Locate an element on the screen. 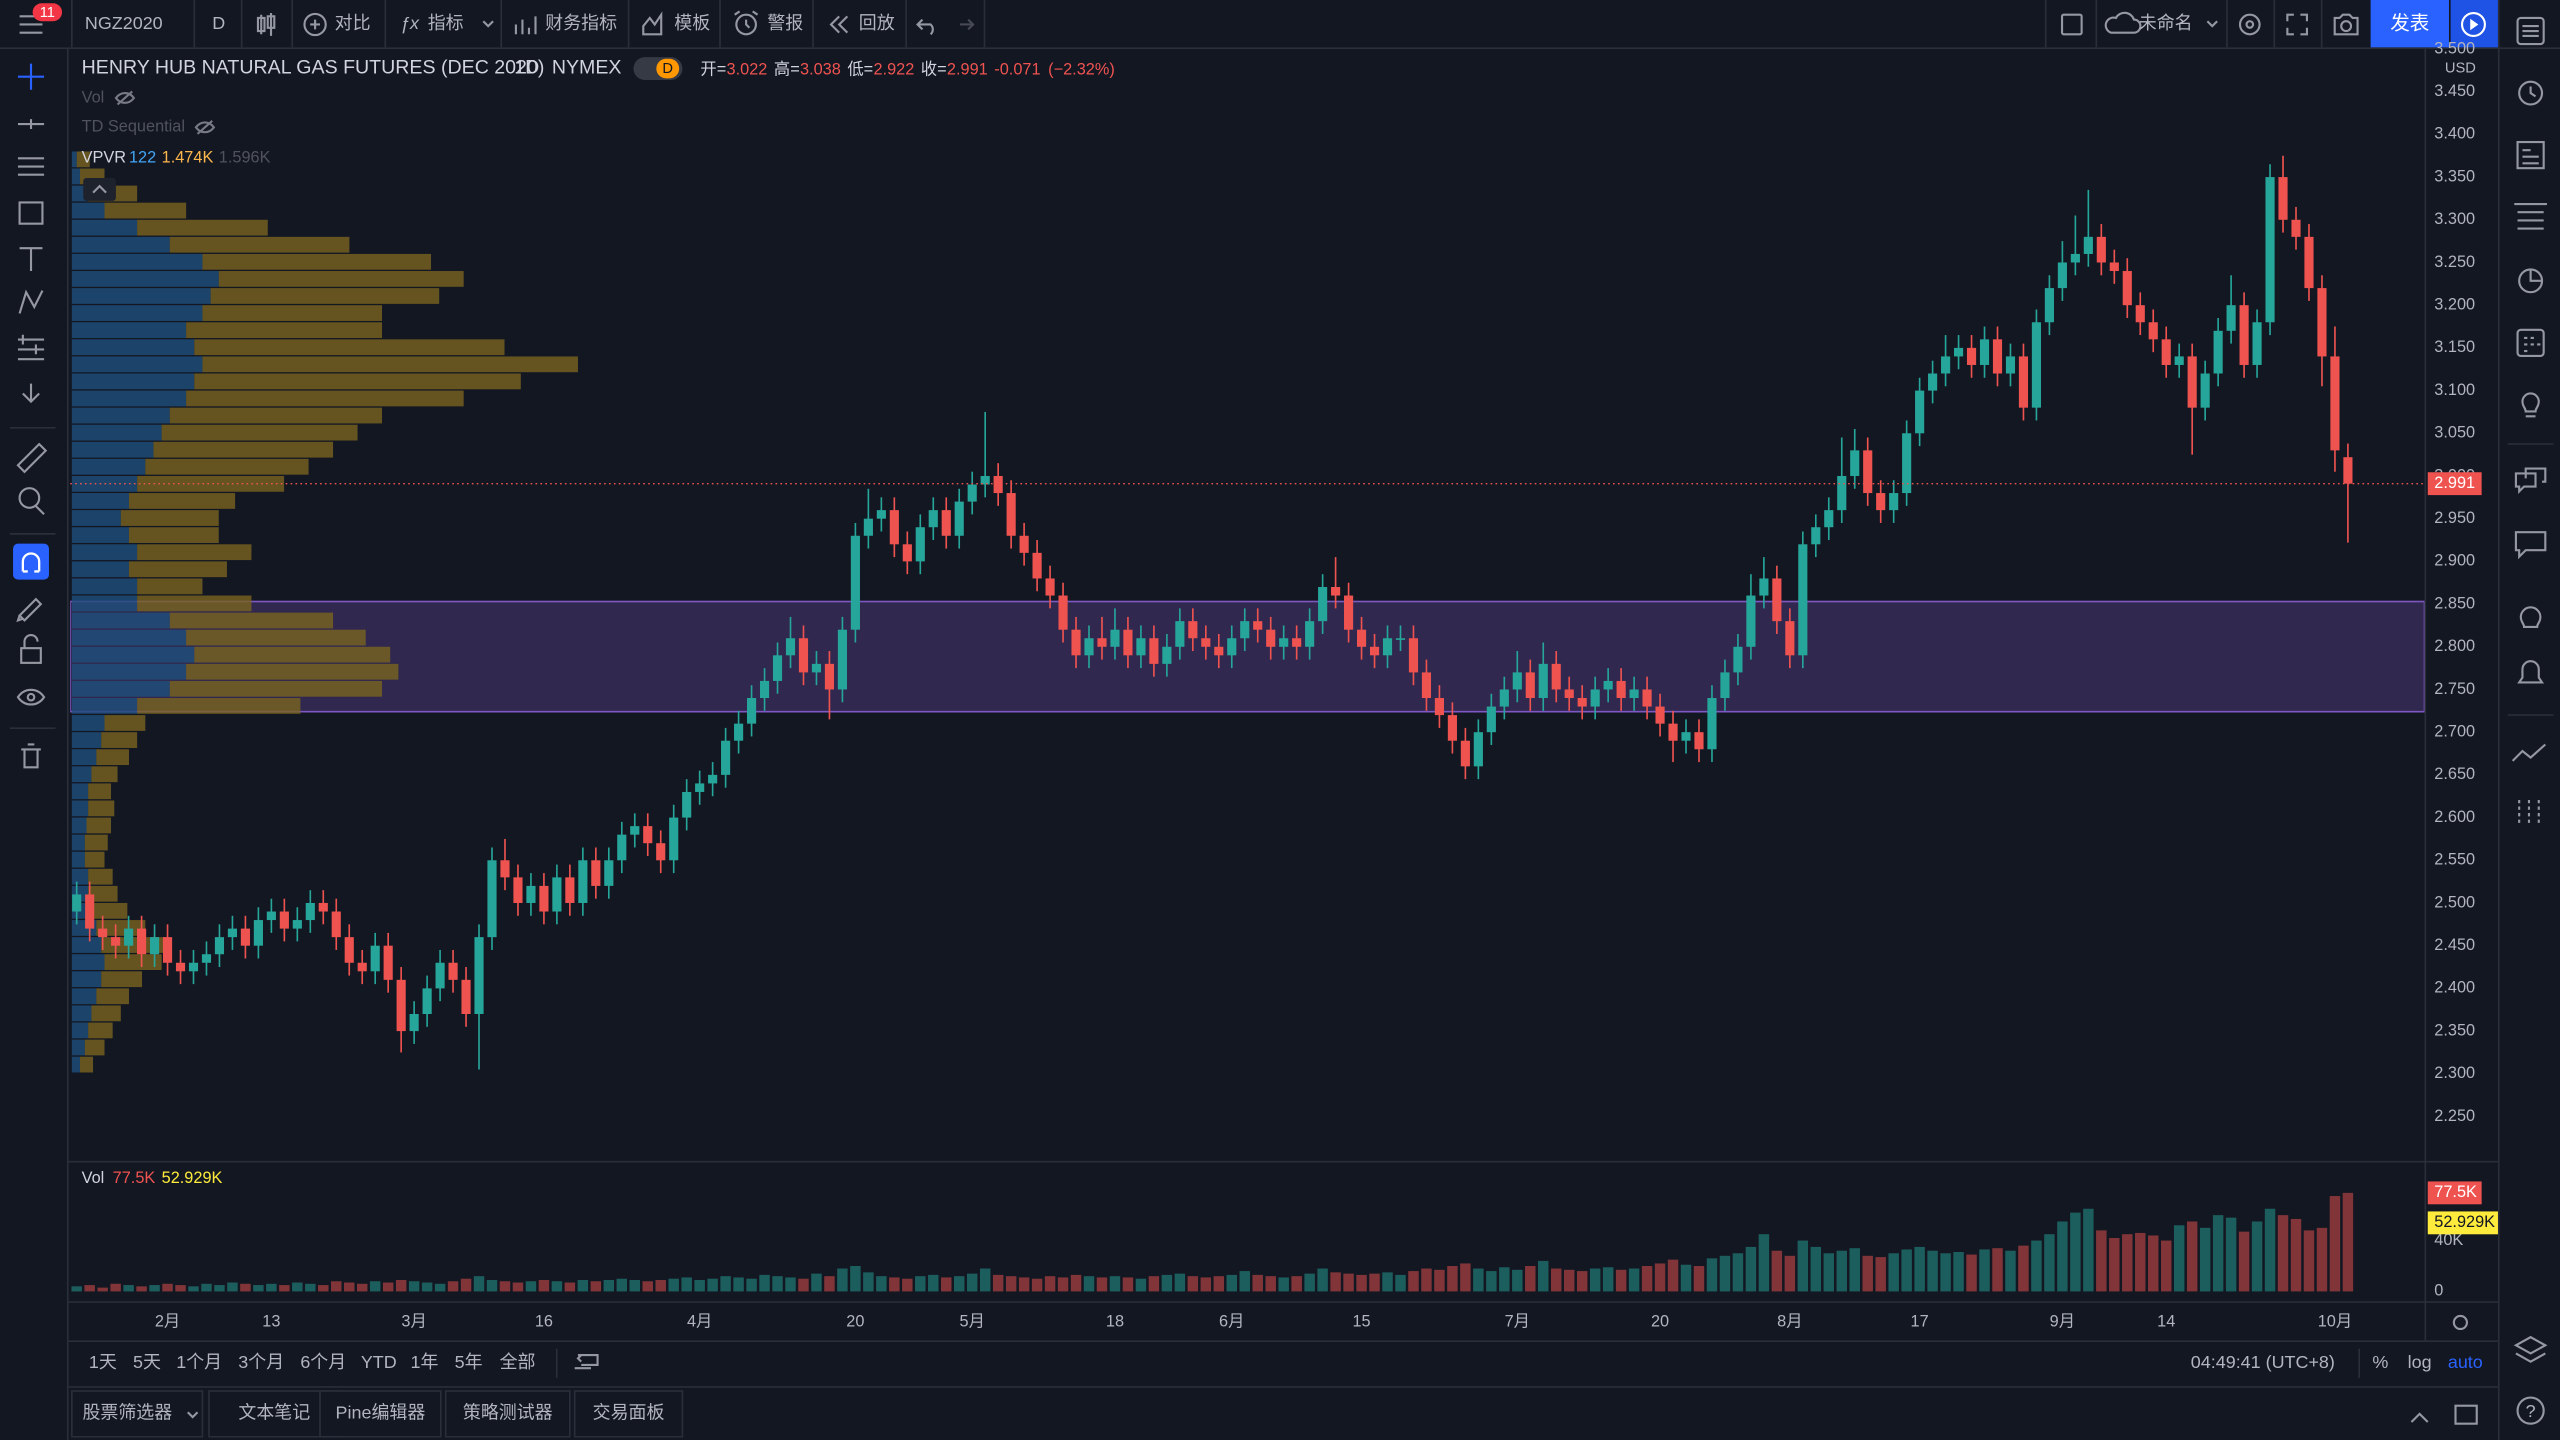 The width and height of the screenshot is (2560, 1440). prediction-tool is located at coordinates (31, 347).